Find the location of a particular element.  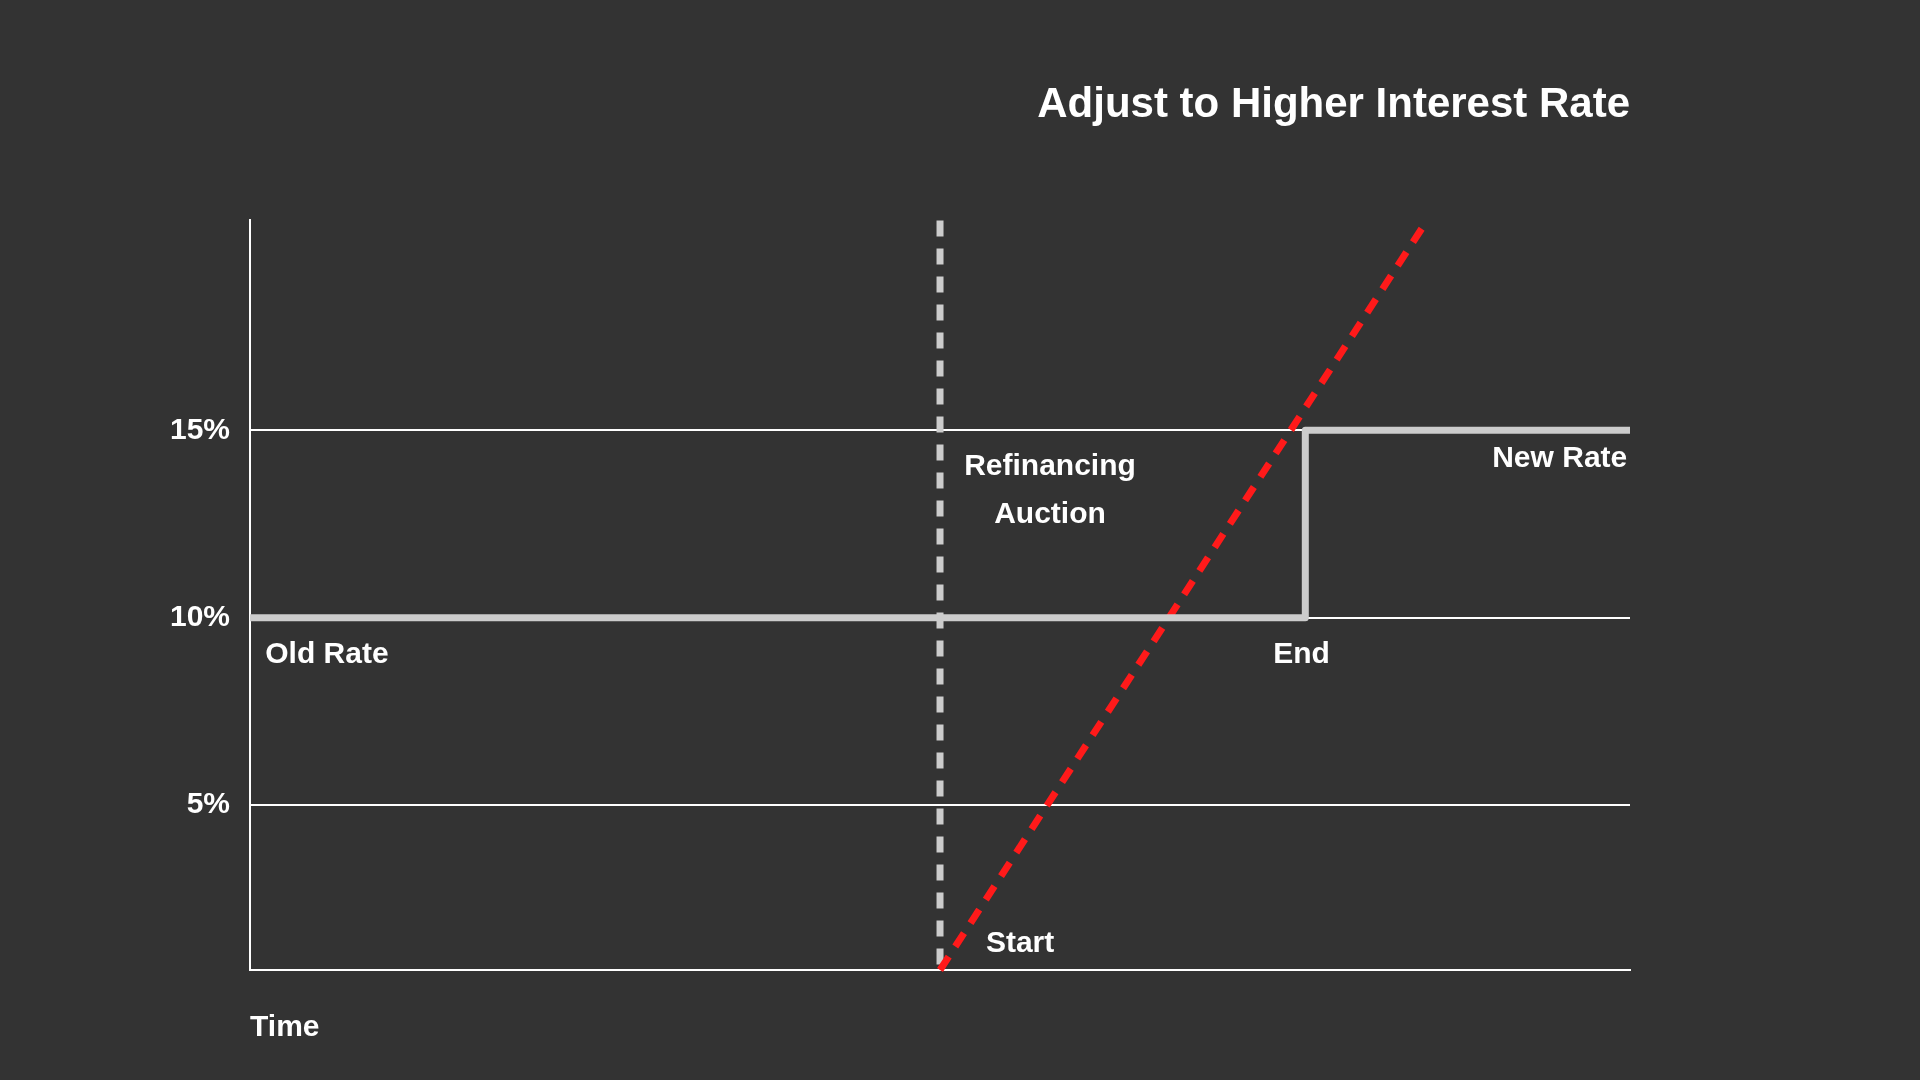

annotation: New Rate is located at coordinates (1560, 457).